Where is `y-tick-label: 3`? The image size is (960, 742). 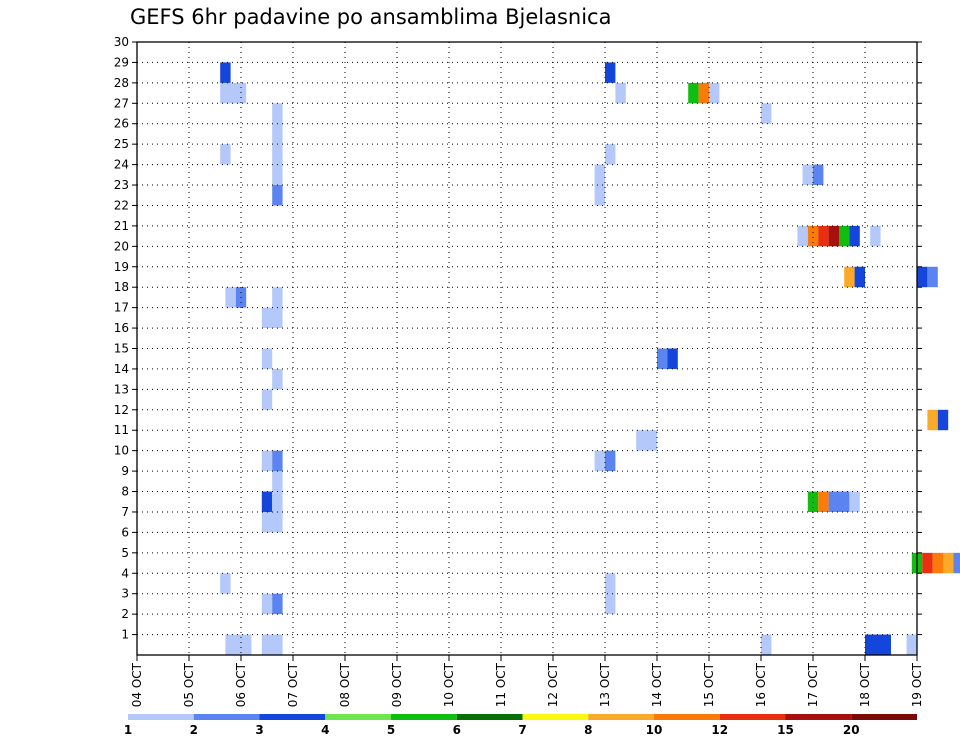 y-tick-label: 3 is located at coordinates (125, 594).